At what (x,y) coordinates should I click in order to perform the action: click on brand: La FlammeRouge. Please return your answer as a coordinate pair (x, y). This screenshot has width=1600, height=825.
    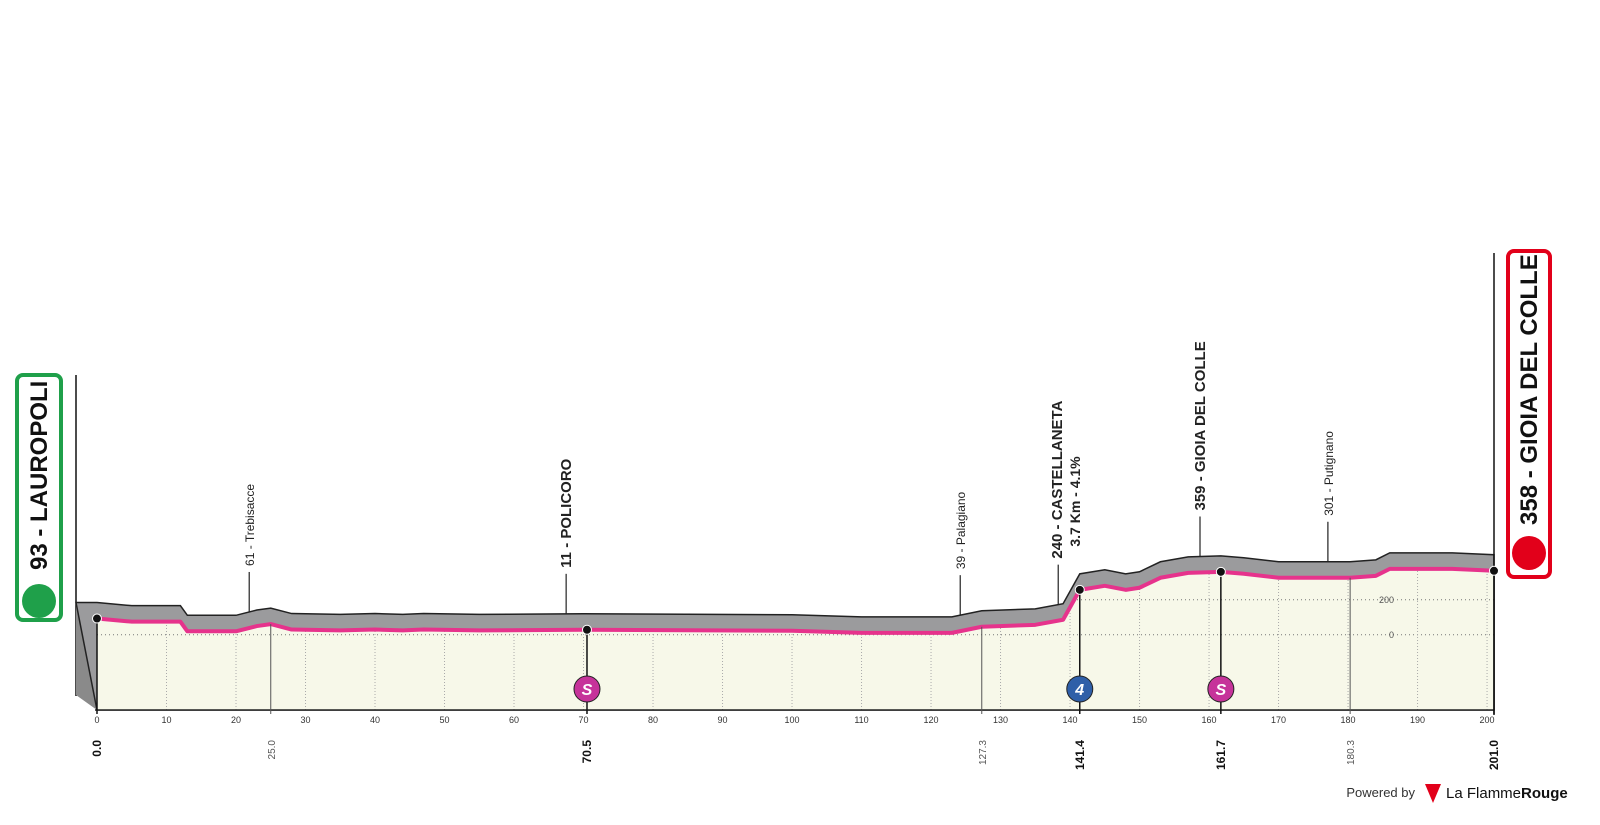
    Looking at the image, I should click on (1507, 793).